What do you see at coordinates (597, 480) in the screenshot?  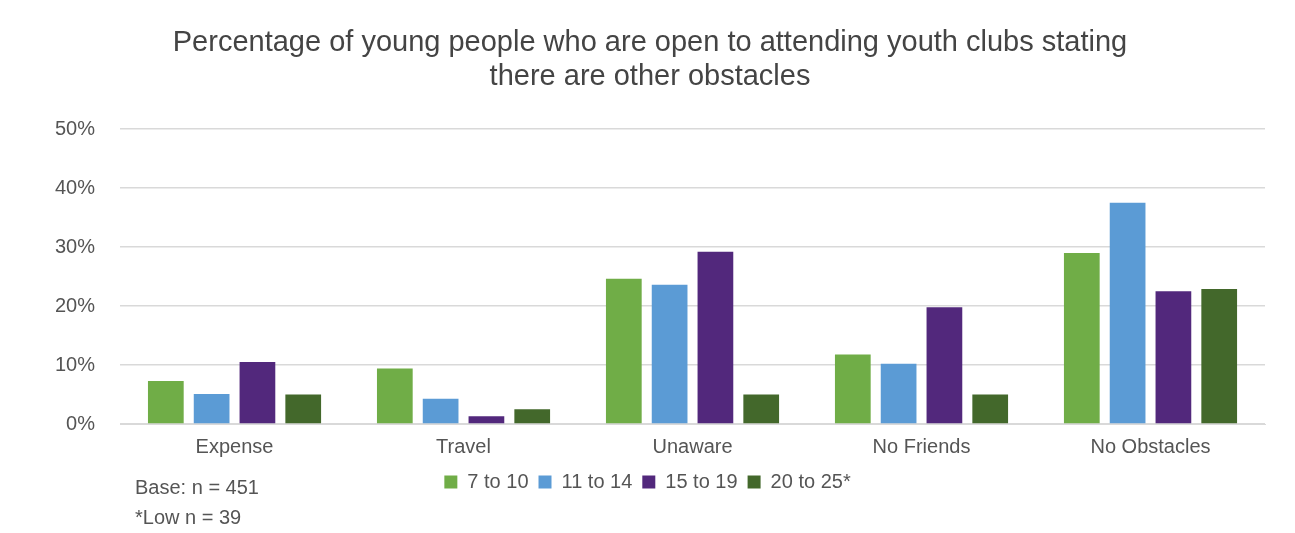 I see `legend-label: 11 to 14` at bounding box center [597, 480].